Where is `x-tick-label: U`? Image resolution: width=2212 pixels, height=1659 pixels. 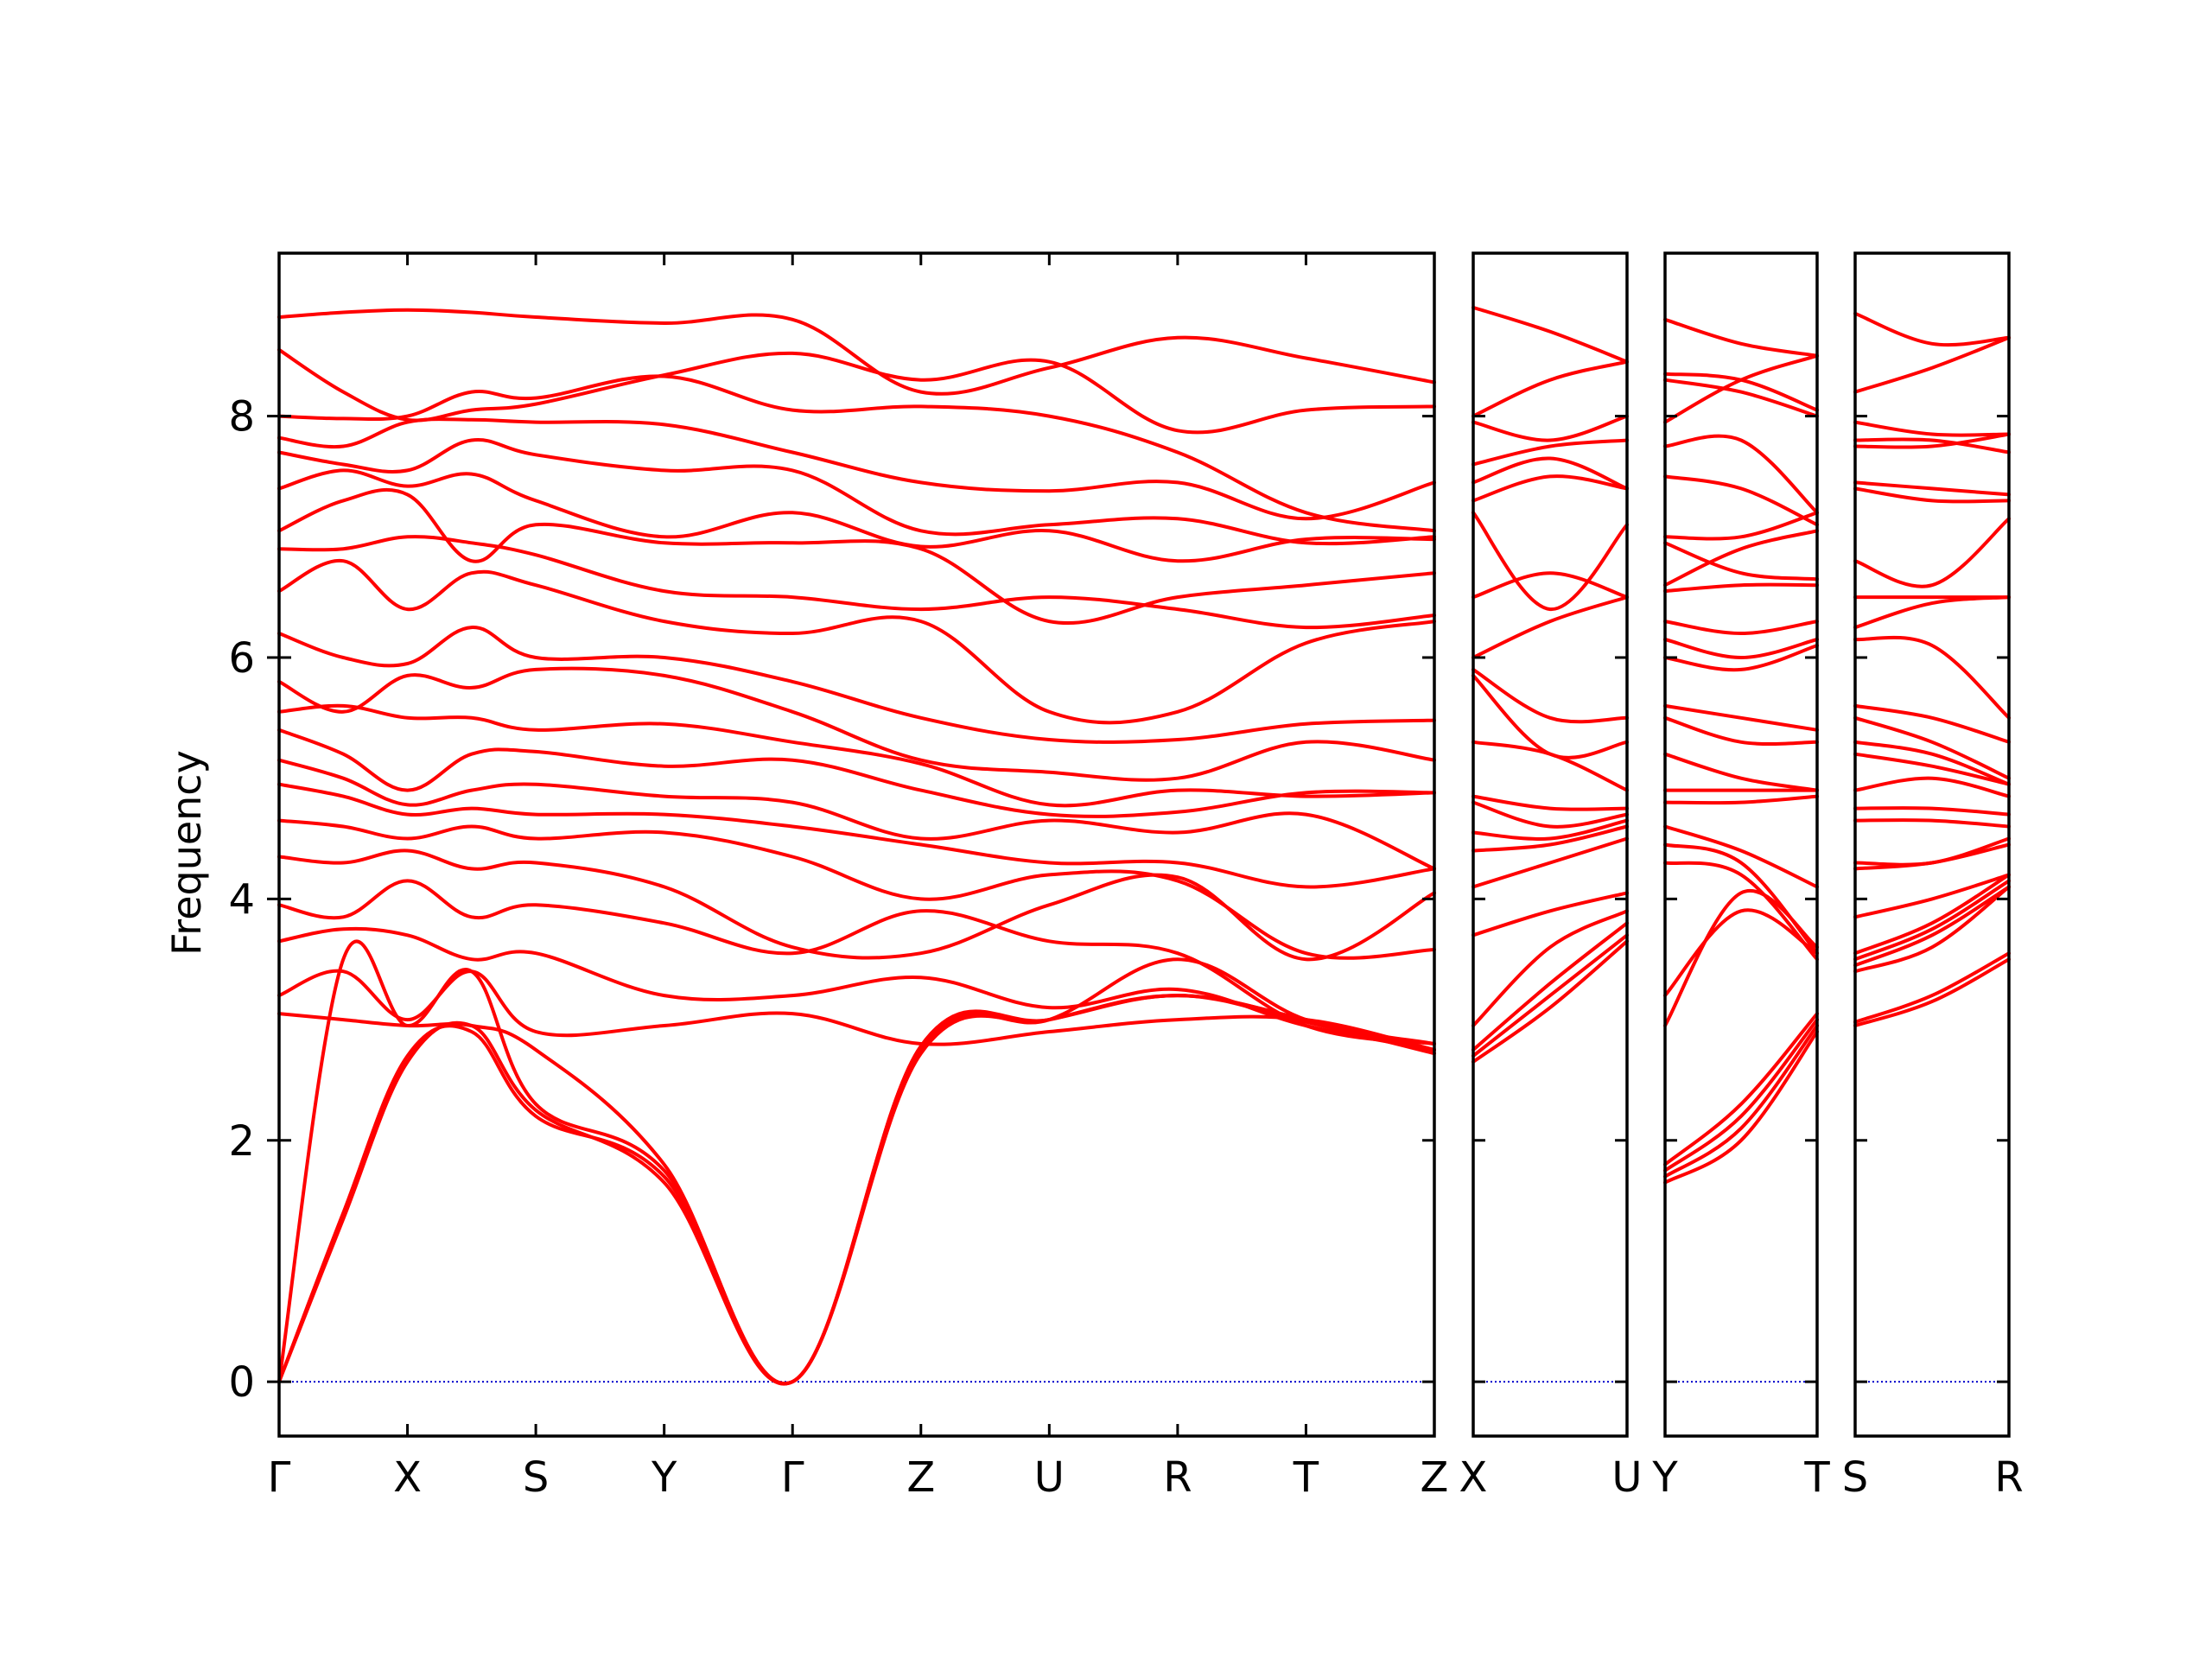 x-tick-label: U is located at coordinates (1049, 1477).